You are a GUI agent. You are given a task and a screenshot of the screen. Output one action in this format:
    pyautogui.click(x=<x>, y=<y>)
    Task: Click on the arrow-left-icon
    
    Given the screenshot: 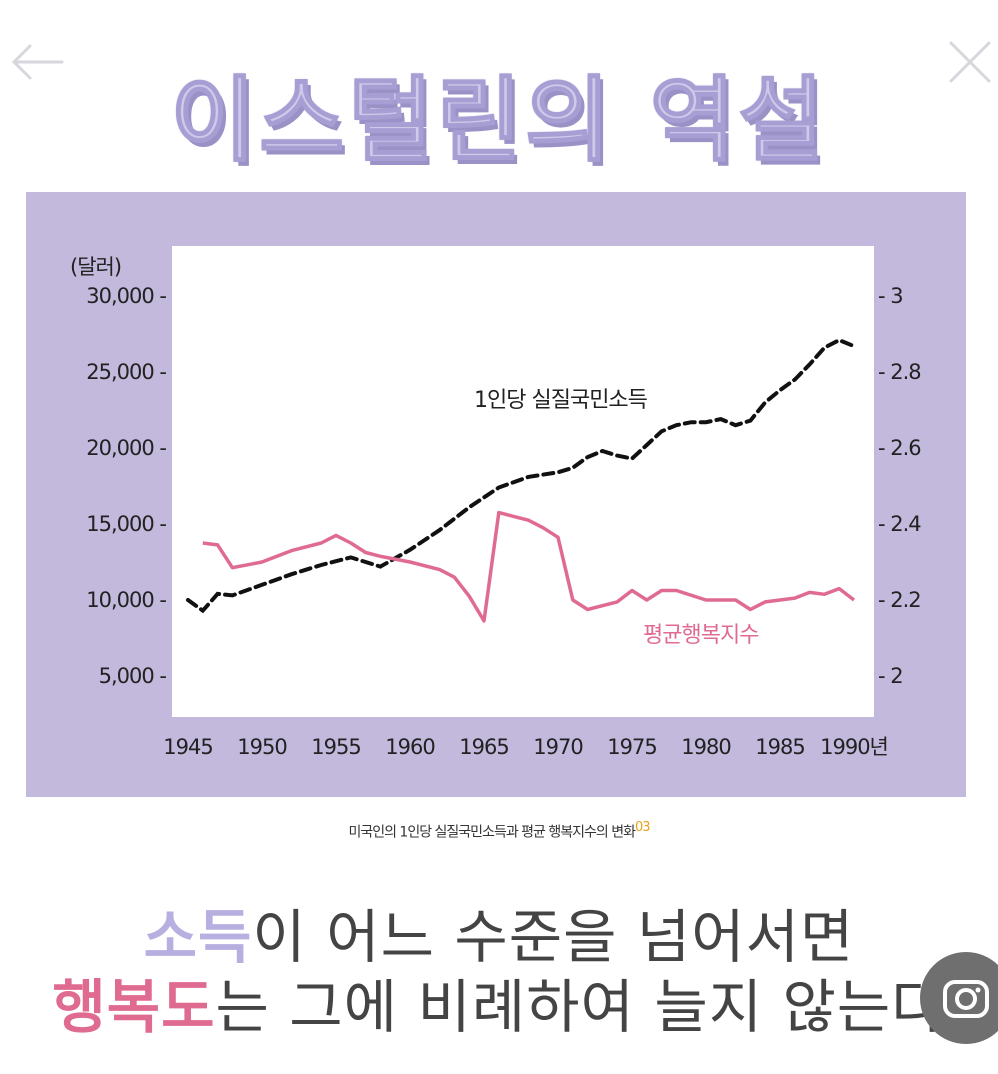 What is the action you would take?
    pyautogui.click(x=37, y=62)
    